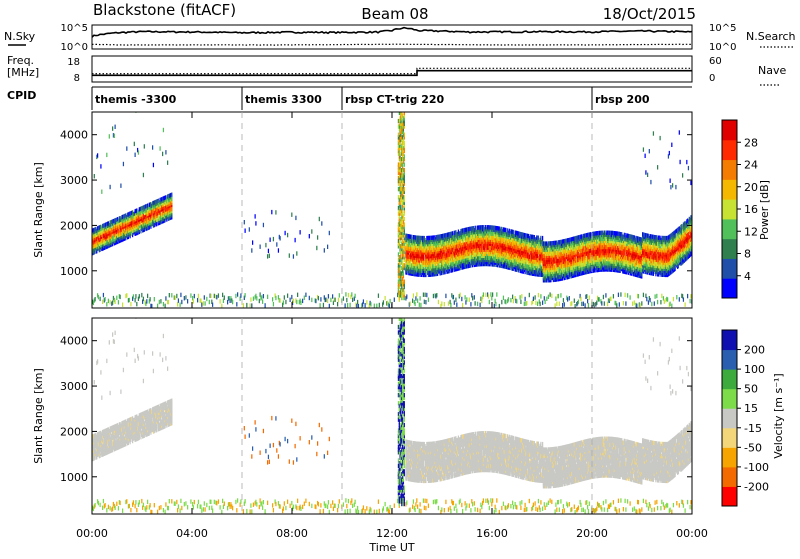  Describe the element at coordinates (622, 99) in the screenshot. I see `cpid-segment-label: rbsp 200` at that location.